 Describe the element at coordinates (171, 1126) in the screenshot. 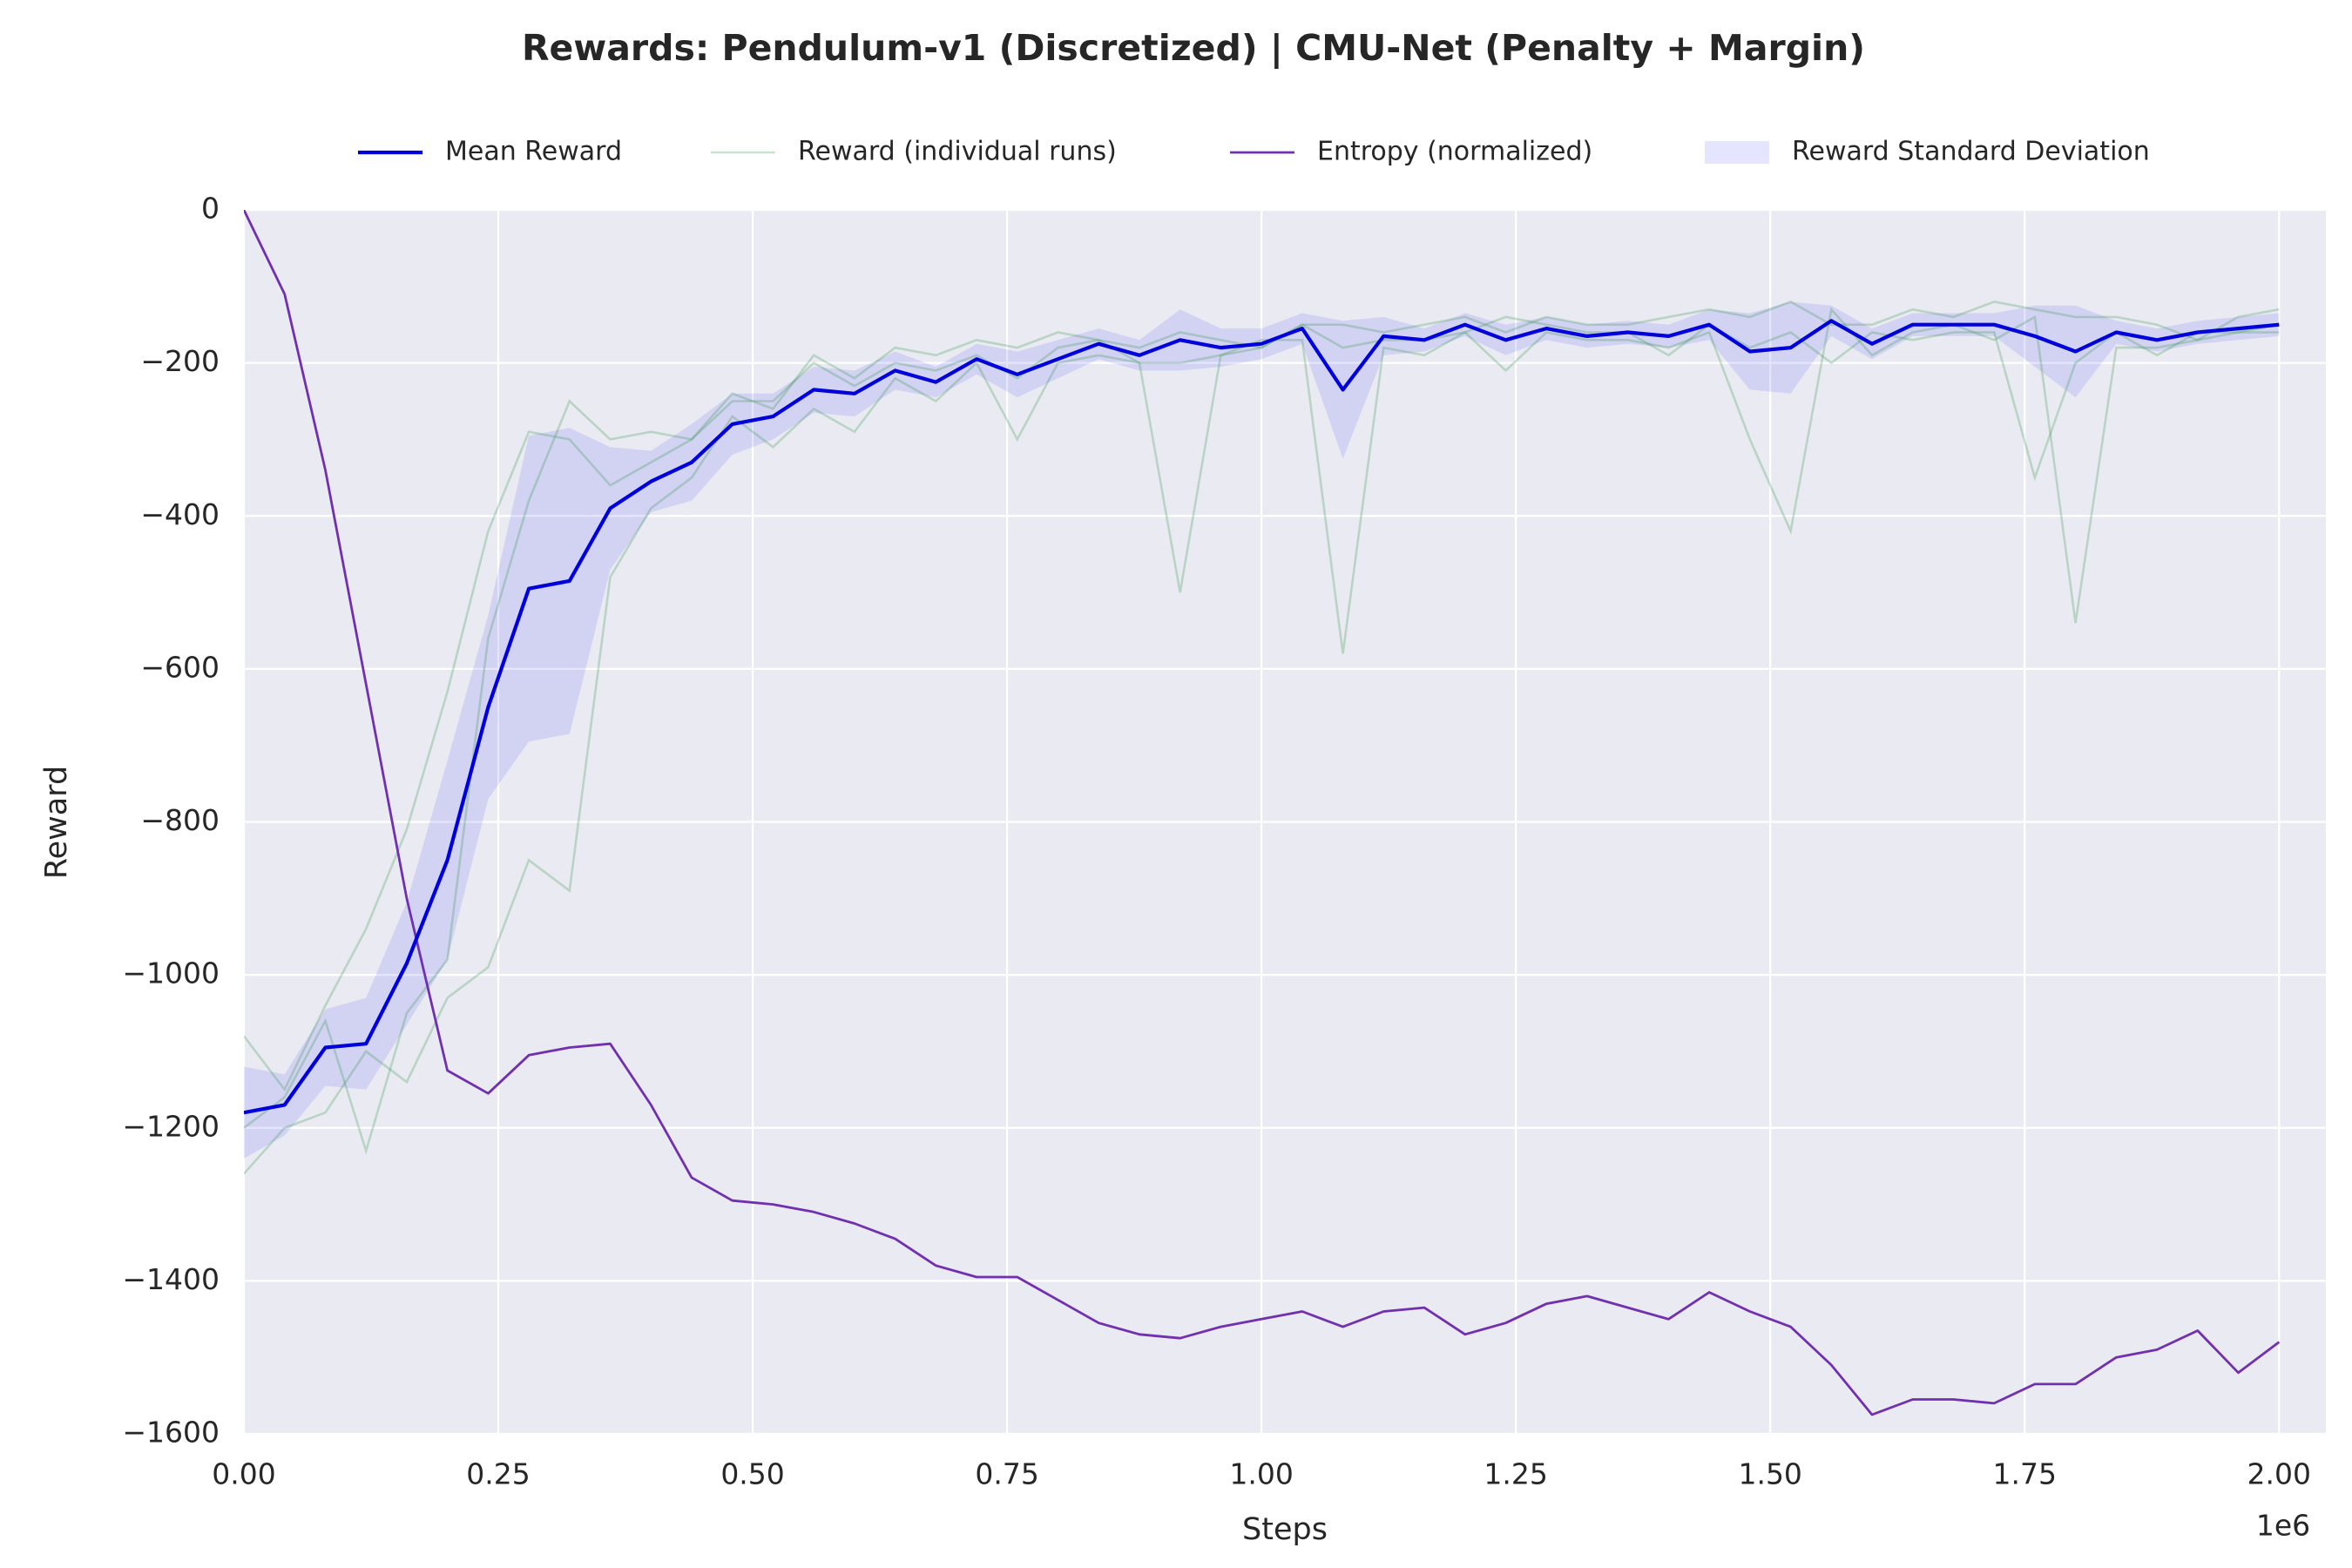

I see `y-tick-label: −1200` at that location.